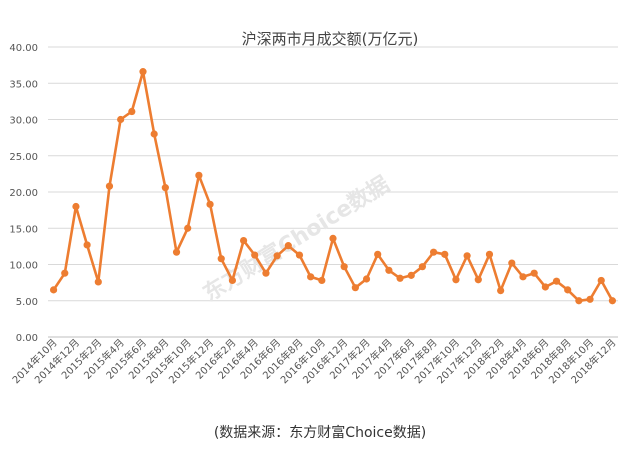 This screenshot has width=640, height=458. I want to click on y-tick-label: 5.00, so click(27, 302).